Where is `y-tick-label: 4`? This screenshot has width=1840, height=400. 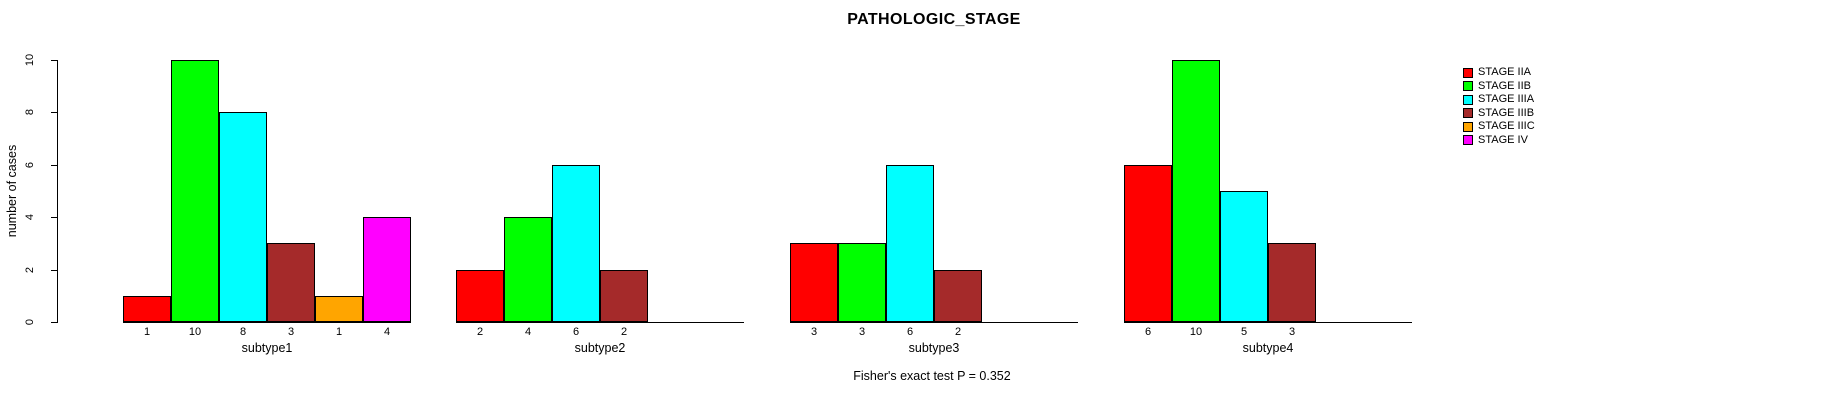 y-tick-label: 4 is located at coordinates (30, 217).